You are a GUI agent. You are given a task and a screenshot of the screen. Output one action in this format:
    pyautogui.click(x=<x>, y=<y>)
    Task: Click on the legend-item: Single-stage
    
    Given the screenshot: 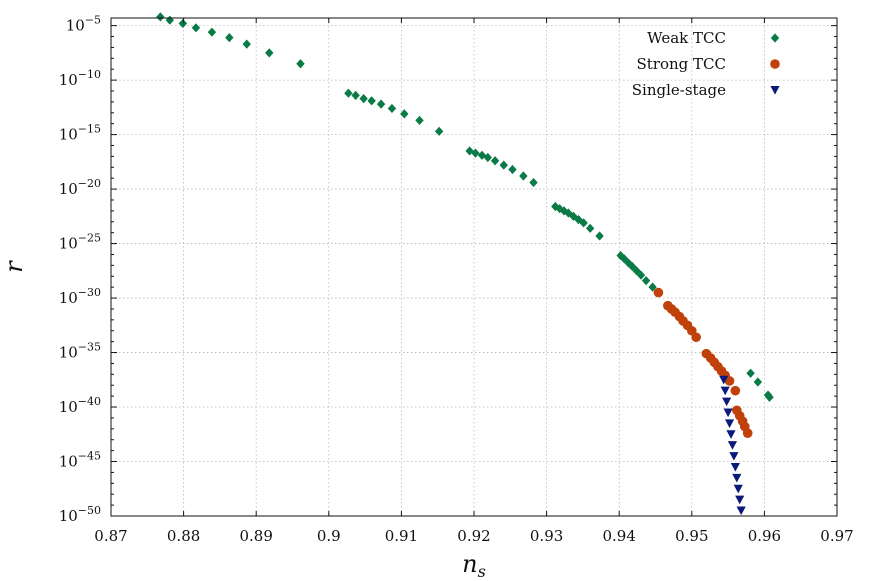 What is the action you would take?
    pyautogui.click(x=706, y=90)
    